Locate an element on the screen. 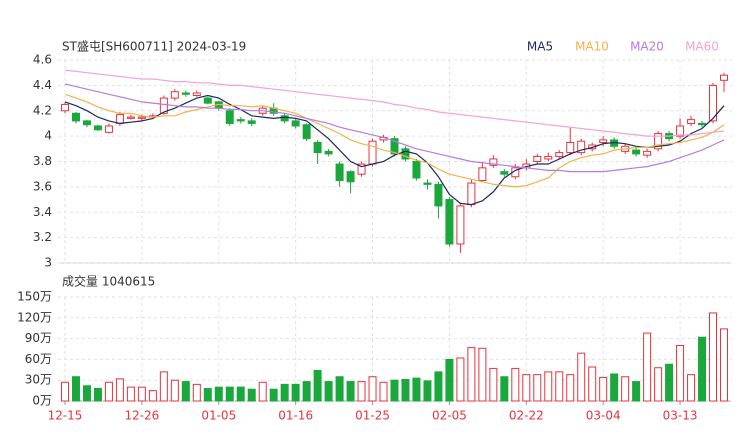  x-tick-label: 02-05 is located at coordinates (449, 416).